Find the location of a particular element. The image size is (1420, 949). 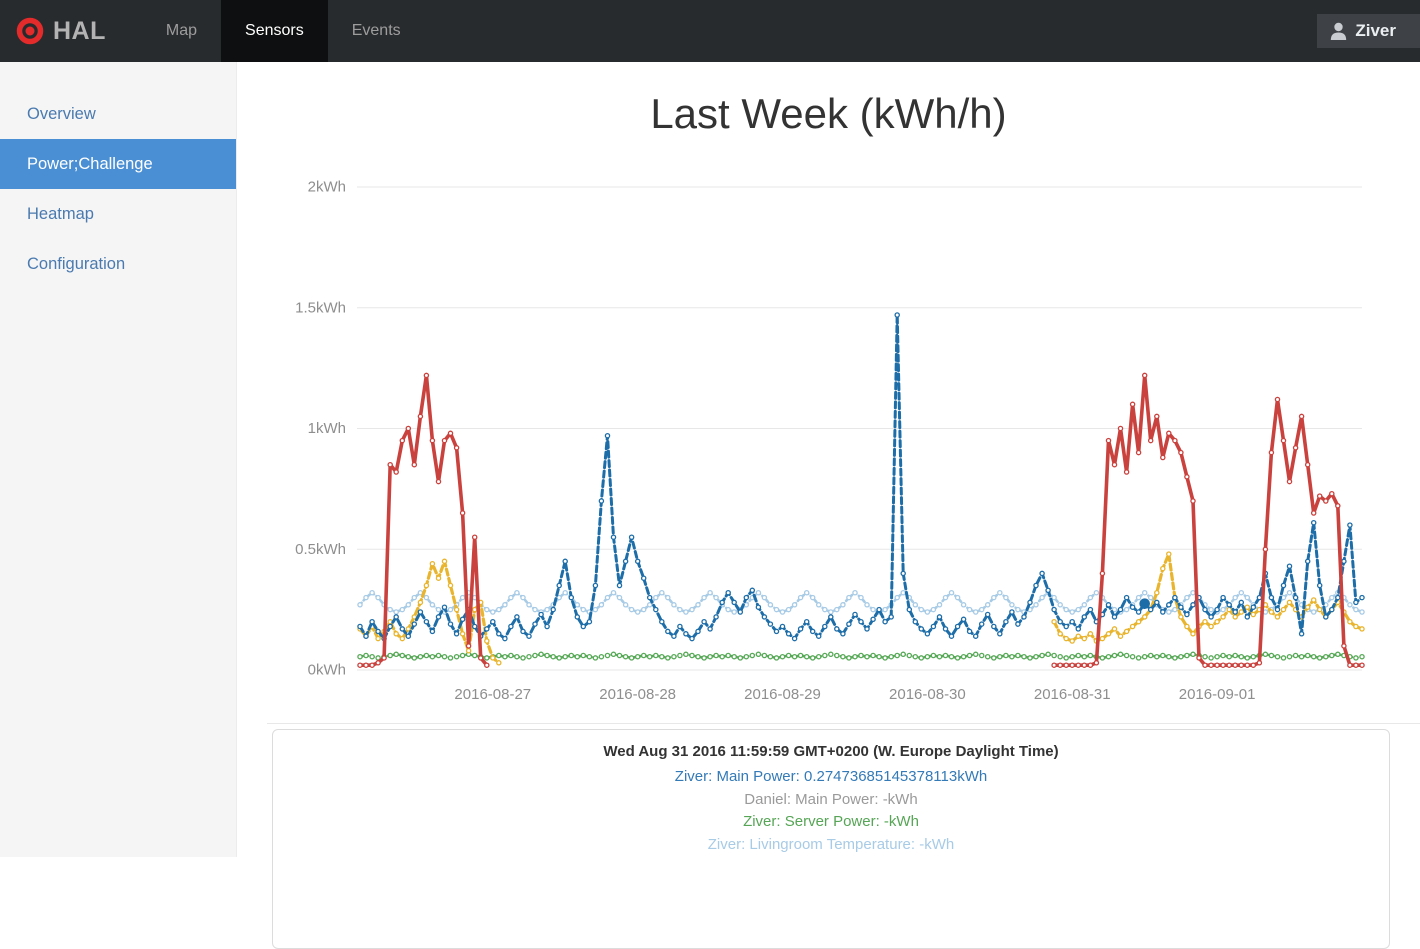

nav-tab-map: Map is located at coordinates (181, 30).